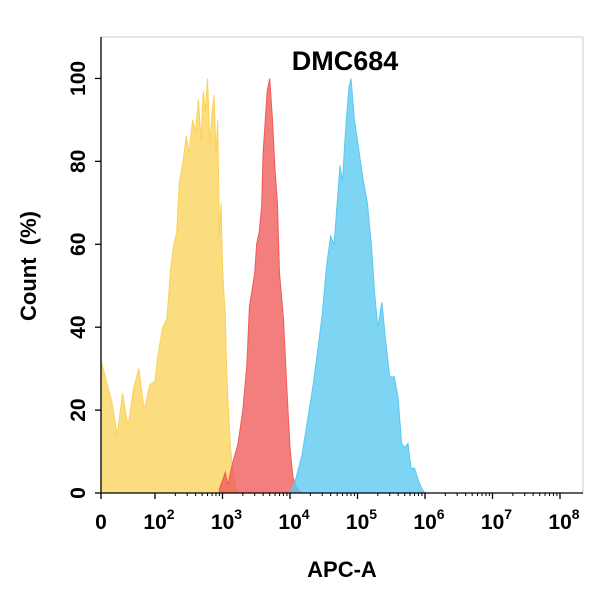 The height and width of the screenshot is (593, 591). What do you see at coordinates (78, 409) in the screenshot?
I see `y-tick-label: 20` at bounding box center [78, 409].